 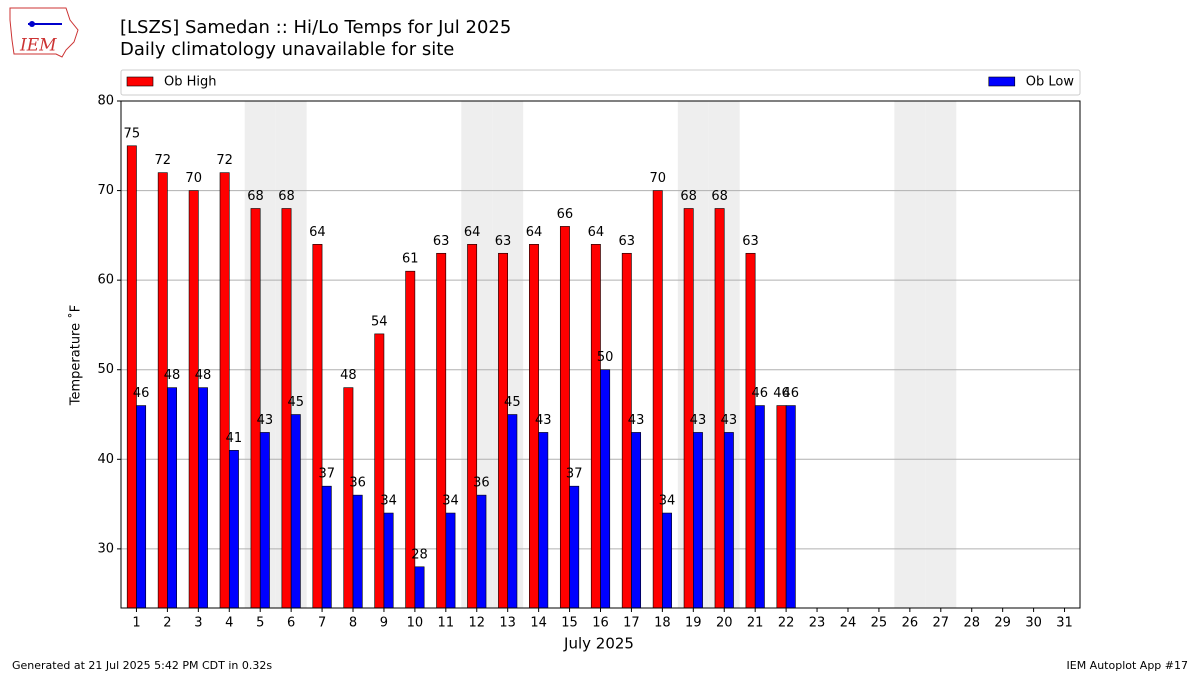 What do you see at coordinates (657, 178) in the screenshot?
I see `value-label: 70` at bounding box center [657, 178].